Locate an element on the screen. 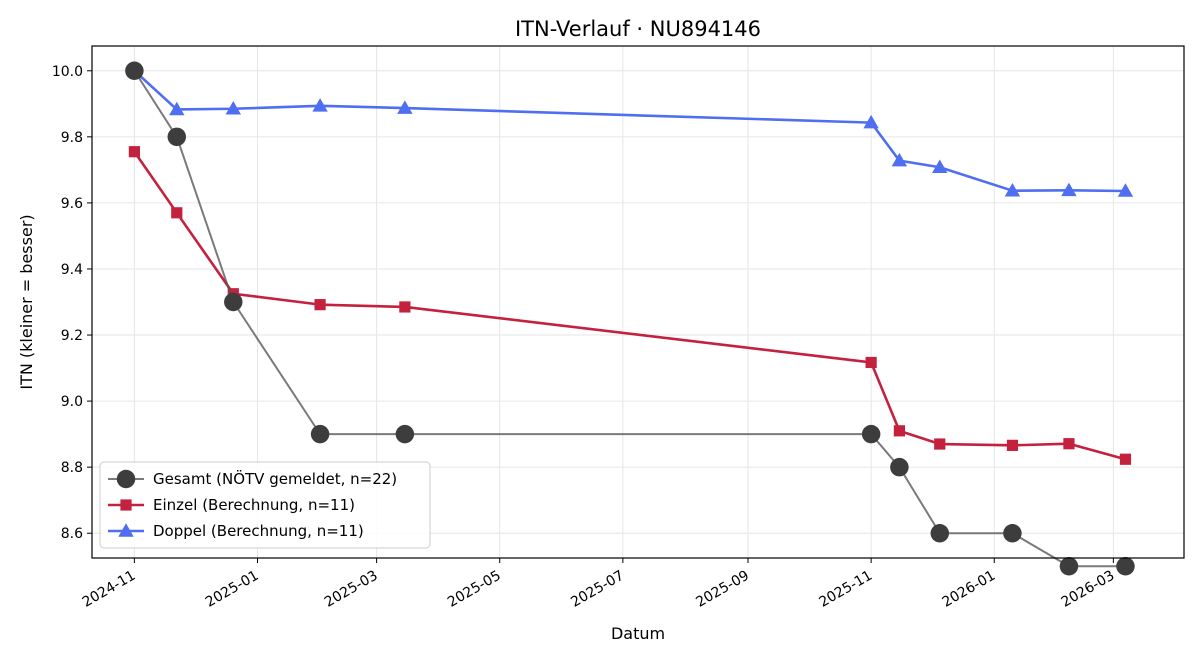  legend-entry-label: Gesamt (NÖTV gemeldet, n=22) is located at coordinates (275, 478).